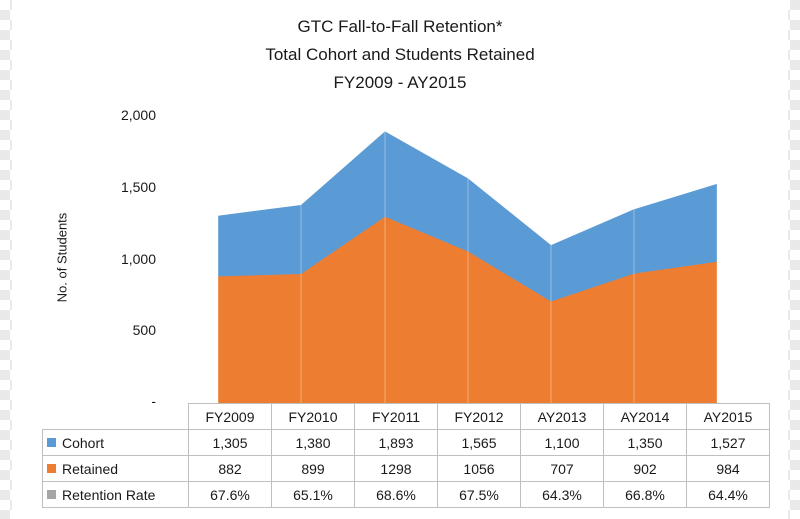  I want to click on table-cell: 707, so click(562, 468).